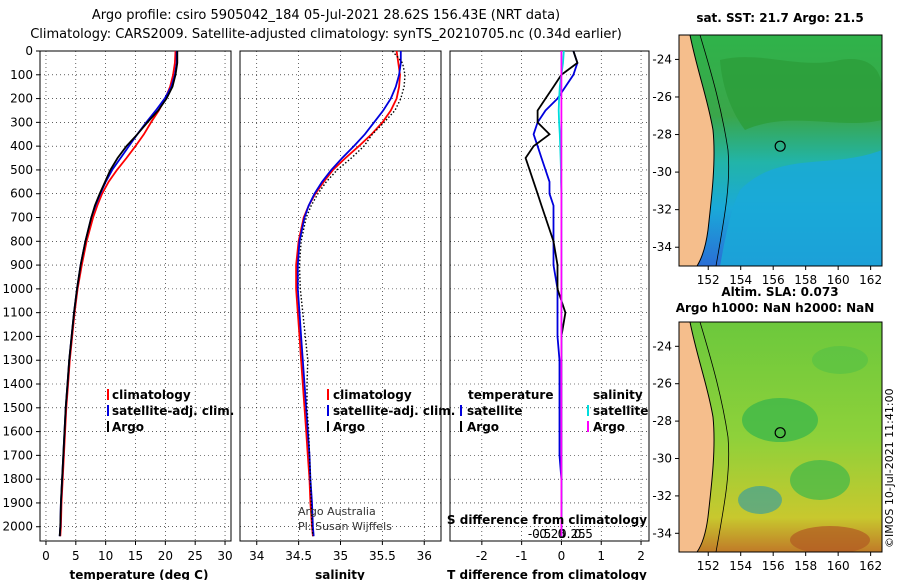  Describe the element at coordinates (662, 384) in the screenshot. I see `lat-tick-label: -26` at that location.